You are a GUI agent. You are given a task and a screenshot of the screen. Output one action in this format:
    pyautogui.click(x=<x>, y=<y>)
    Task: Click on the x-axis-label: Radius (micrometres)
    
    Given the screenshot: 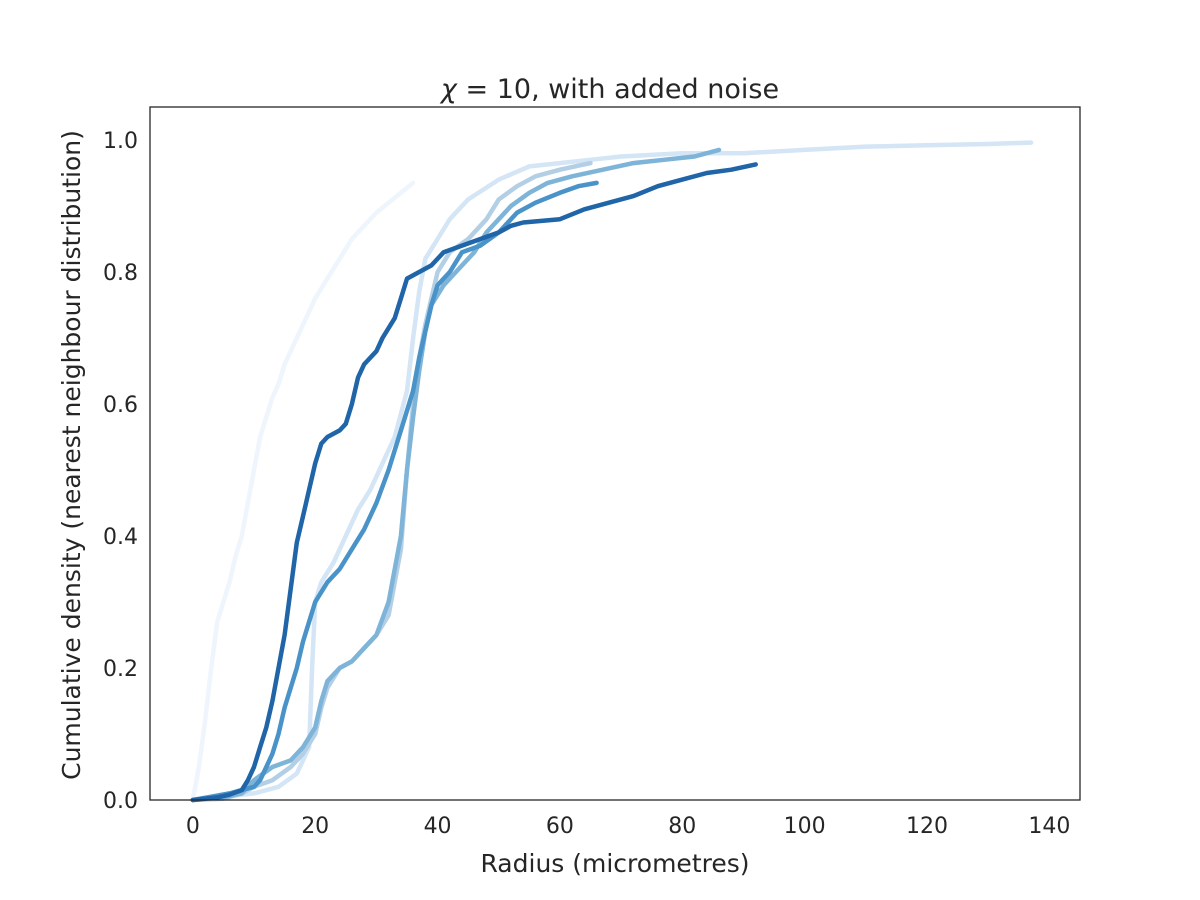 What is the action you would take?
    pyautogui.click(x=614, y=863)
    